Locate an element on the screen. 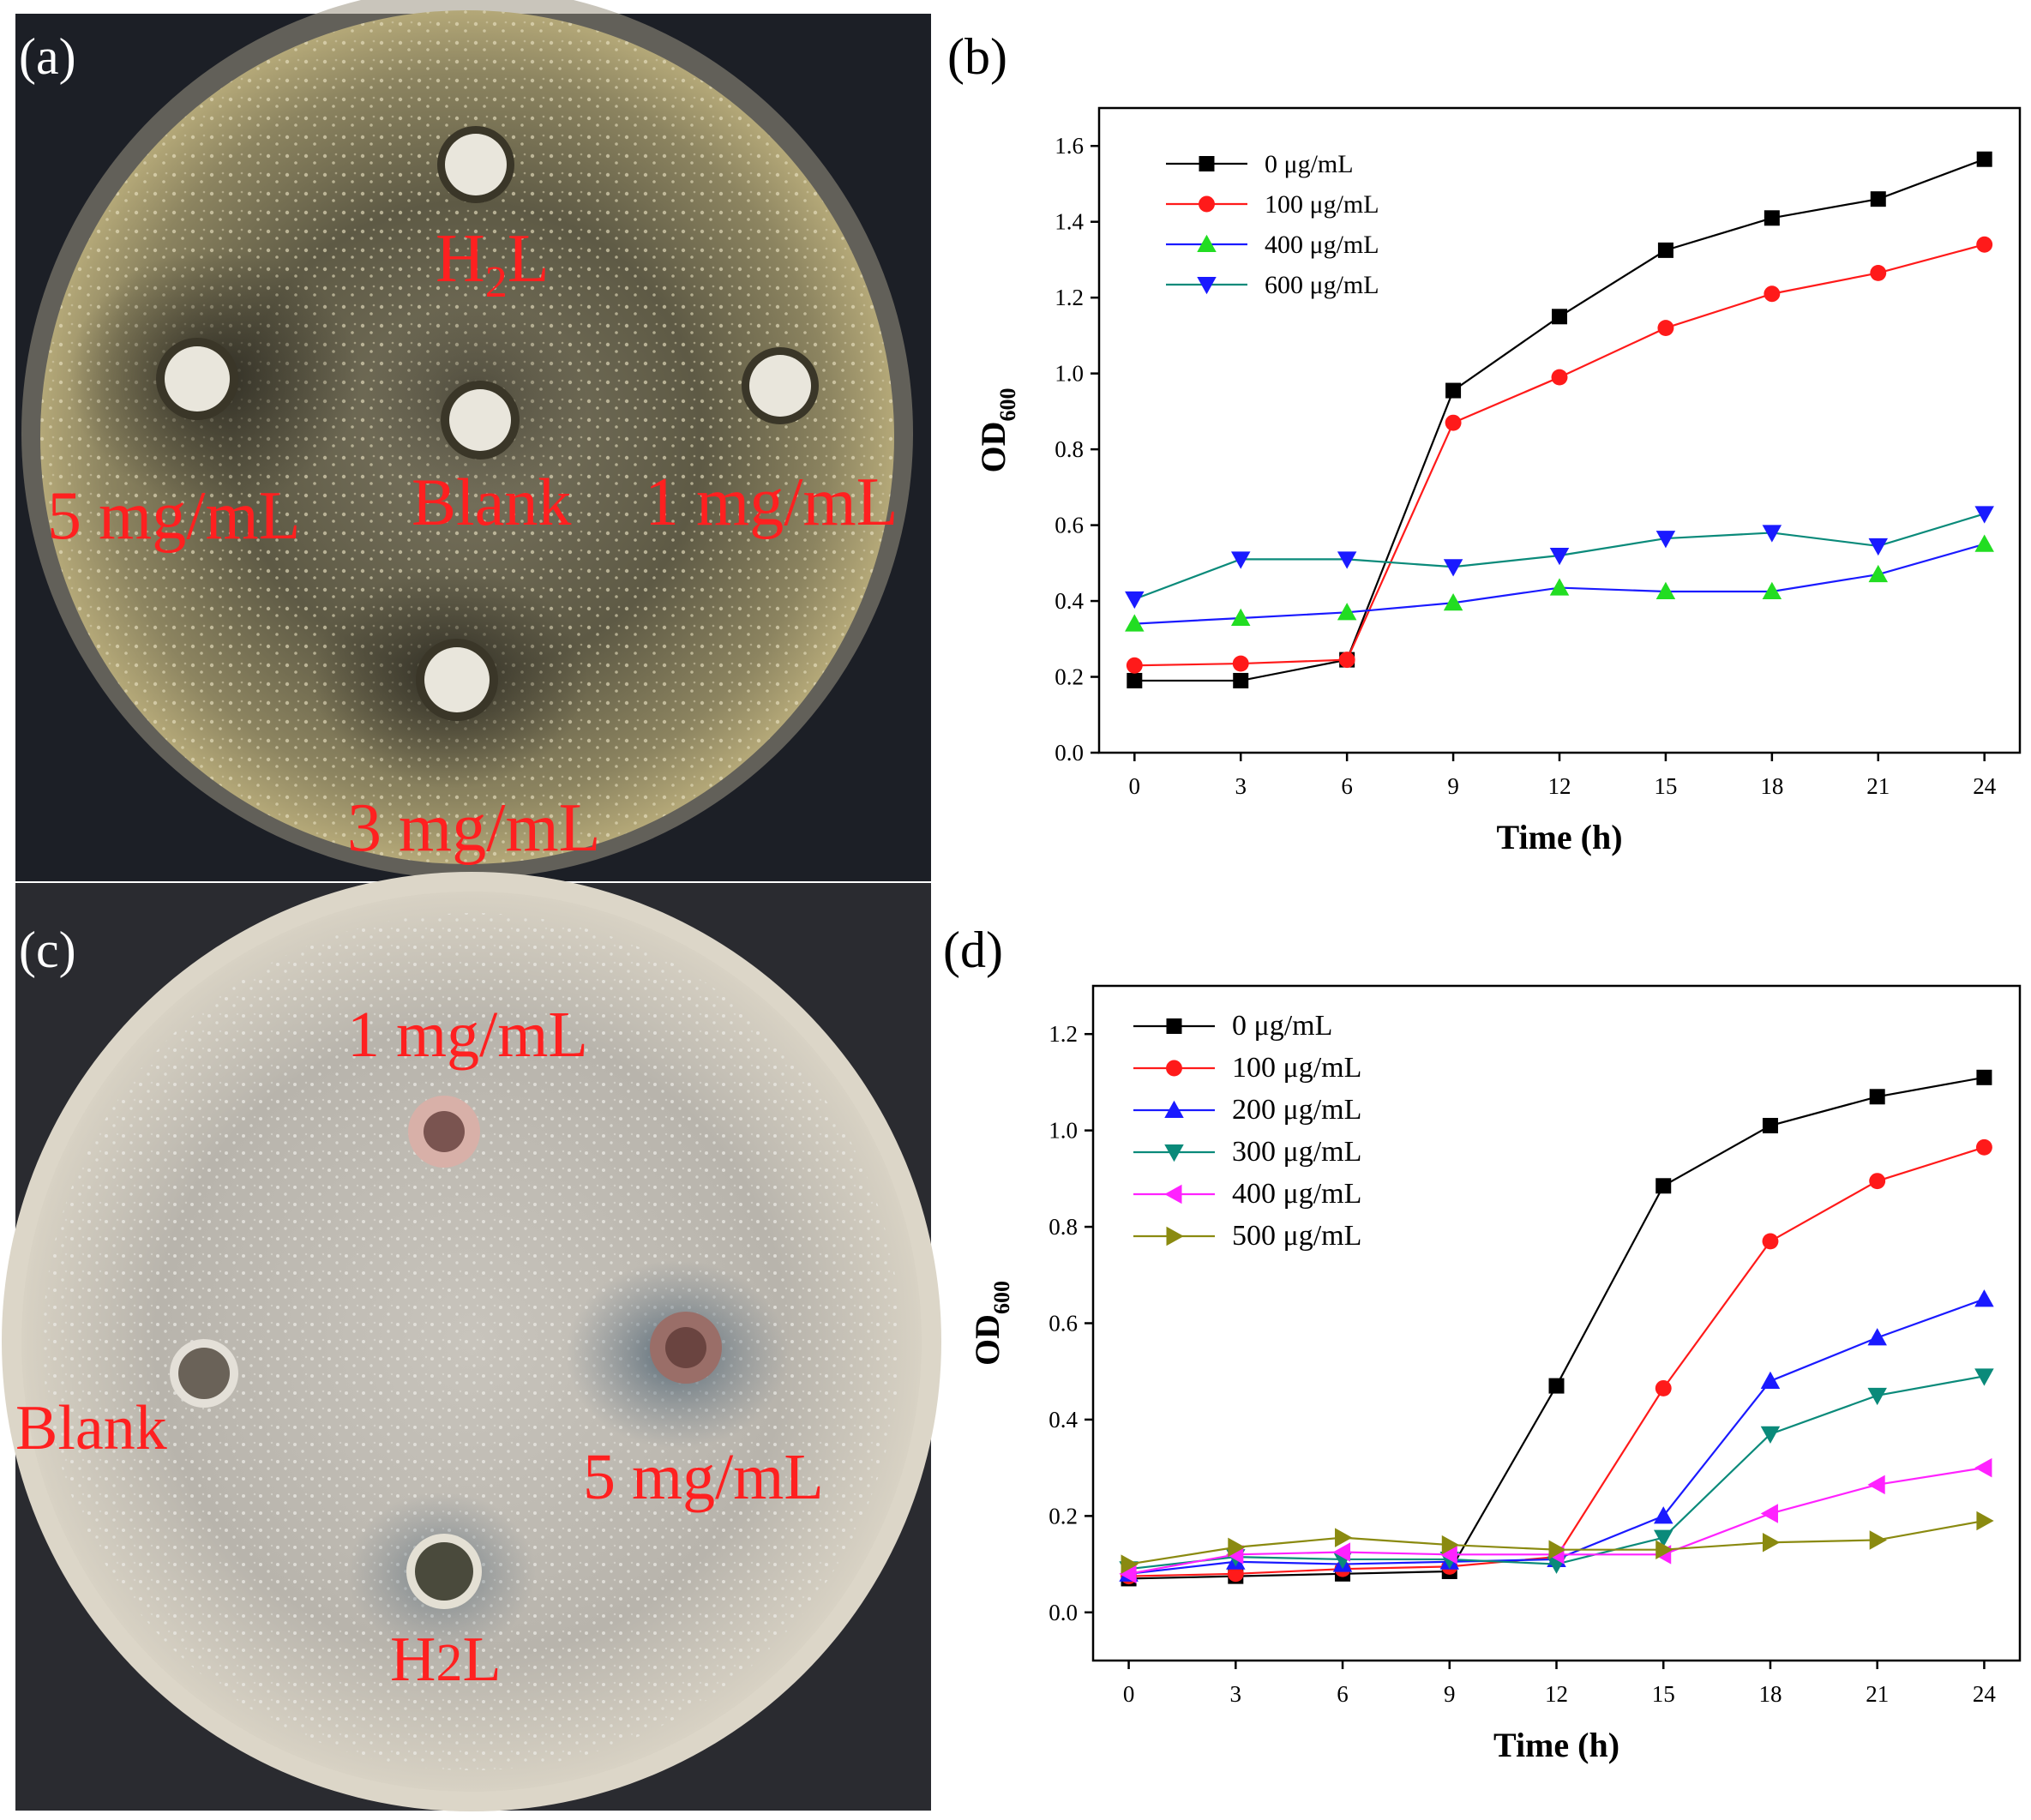 The image size is (2031, 1820). label-a-5mg: 5 mg/mL is located at coordinates (174, 516).